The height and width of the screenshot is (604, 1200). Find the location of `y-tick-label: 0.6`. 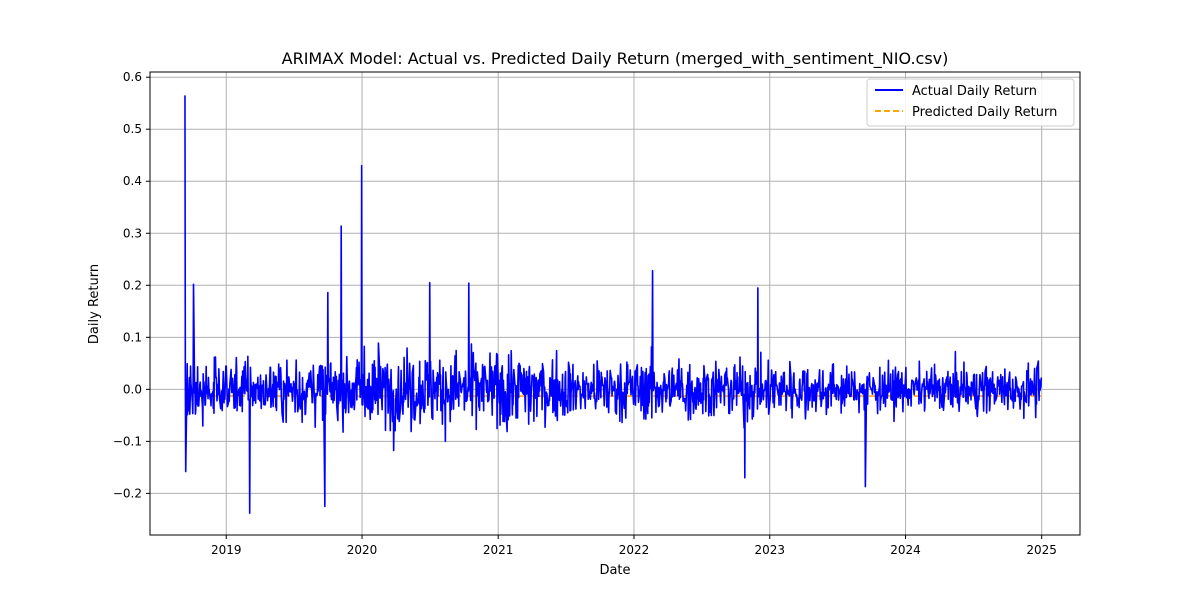

y-tick-label: 0.6 is located at coordinates (132, 77).